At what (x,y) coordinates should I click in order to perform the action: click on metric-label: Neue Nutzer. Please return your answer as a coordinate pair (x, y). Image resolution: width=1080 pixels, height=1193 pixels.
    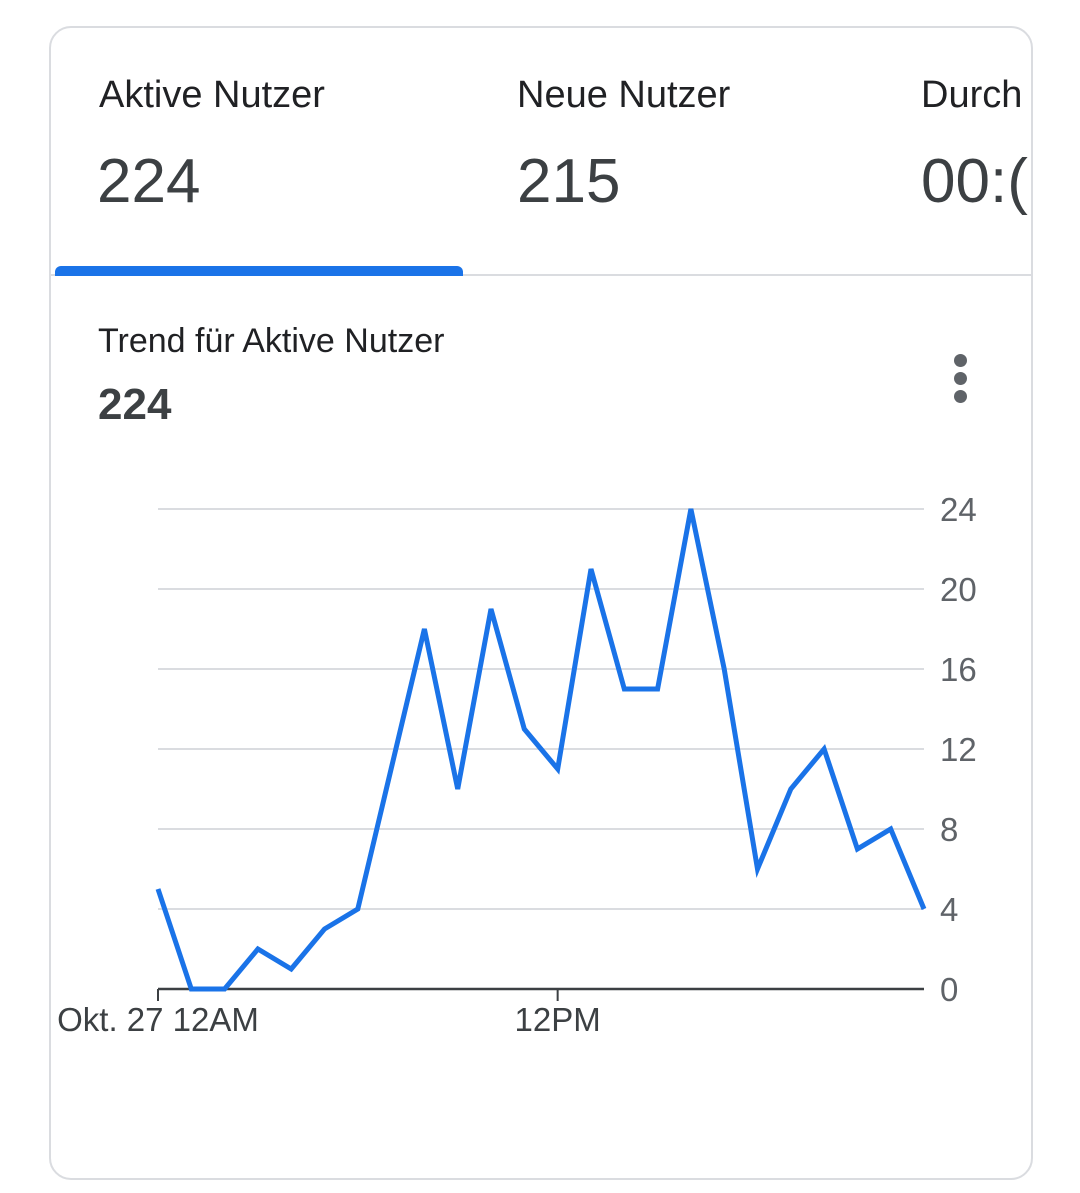
    Looking at the image, I should click on (624, 95).